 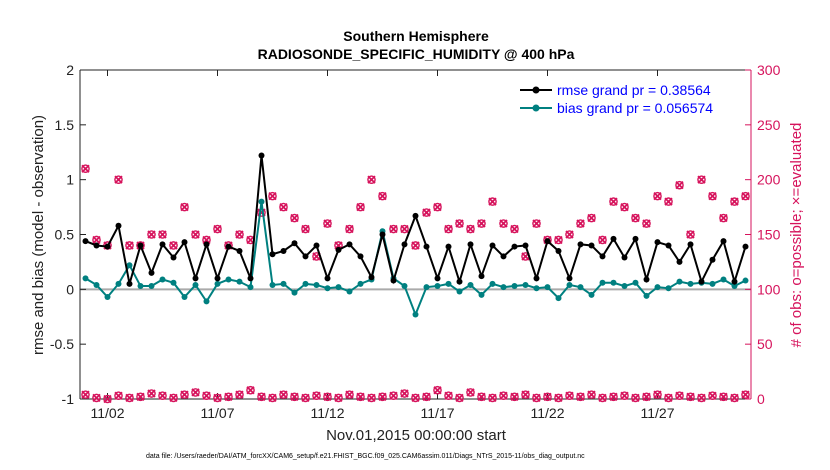 I want to click on legend-rmse-label: rmse grand pr = 0.38564, so click(x=634, y=90).